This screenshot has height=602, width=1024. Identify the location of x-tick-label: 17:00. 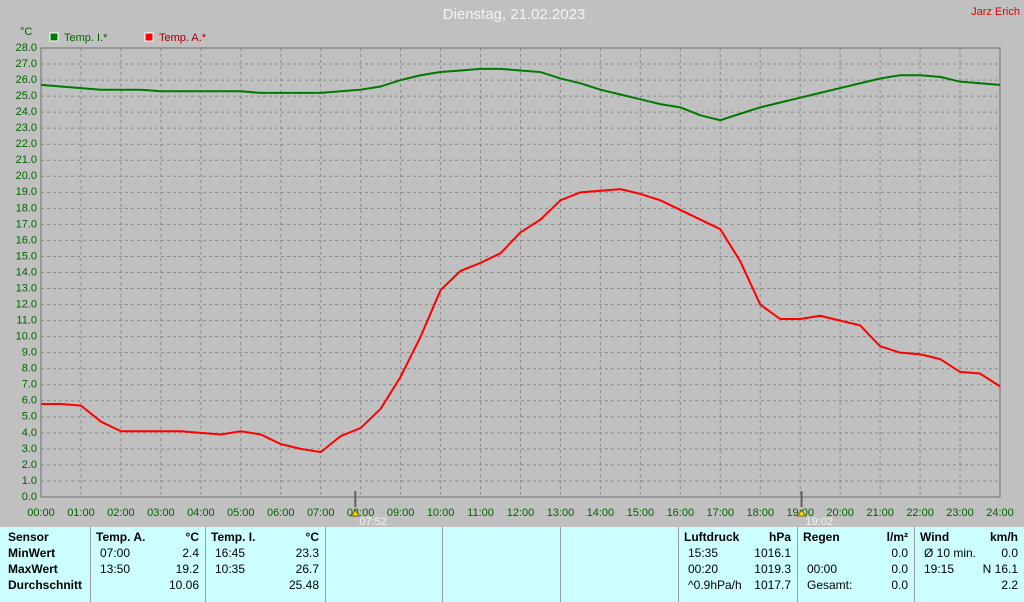
(721, 513).